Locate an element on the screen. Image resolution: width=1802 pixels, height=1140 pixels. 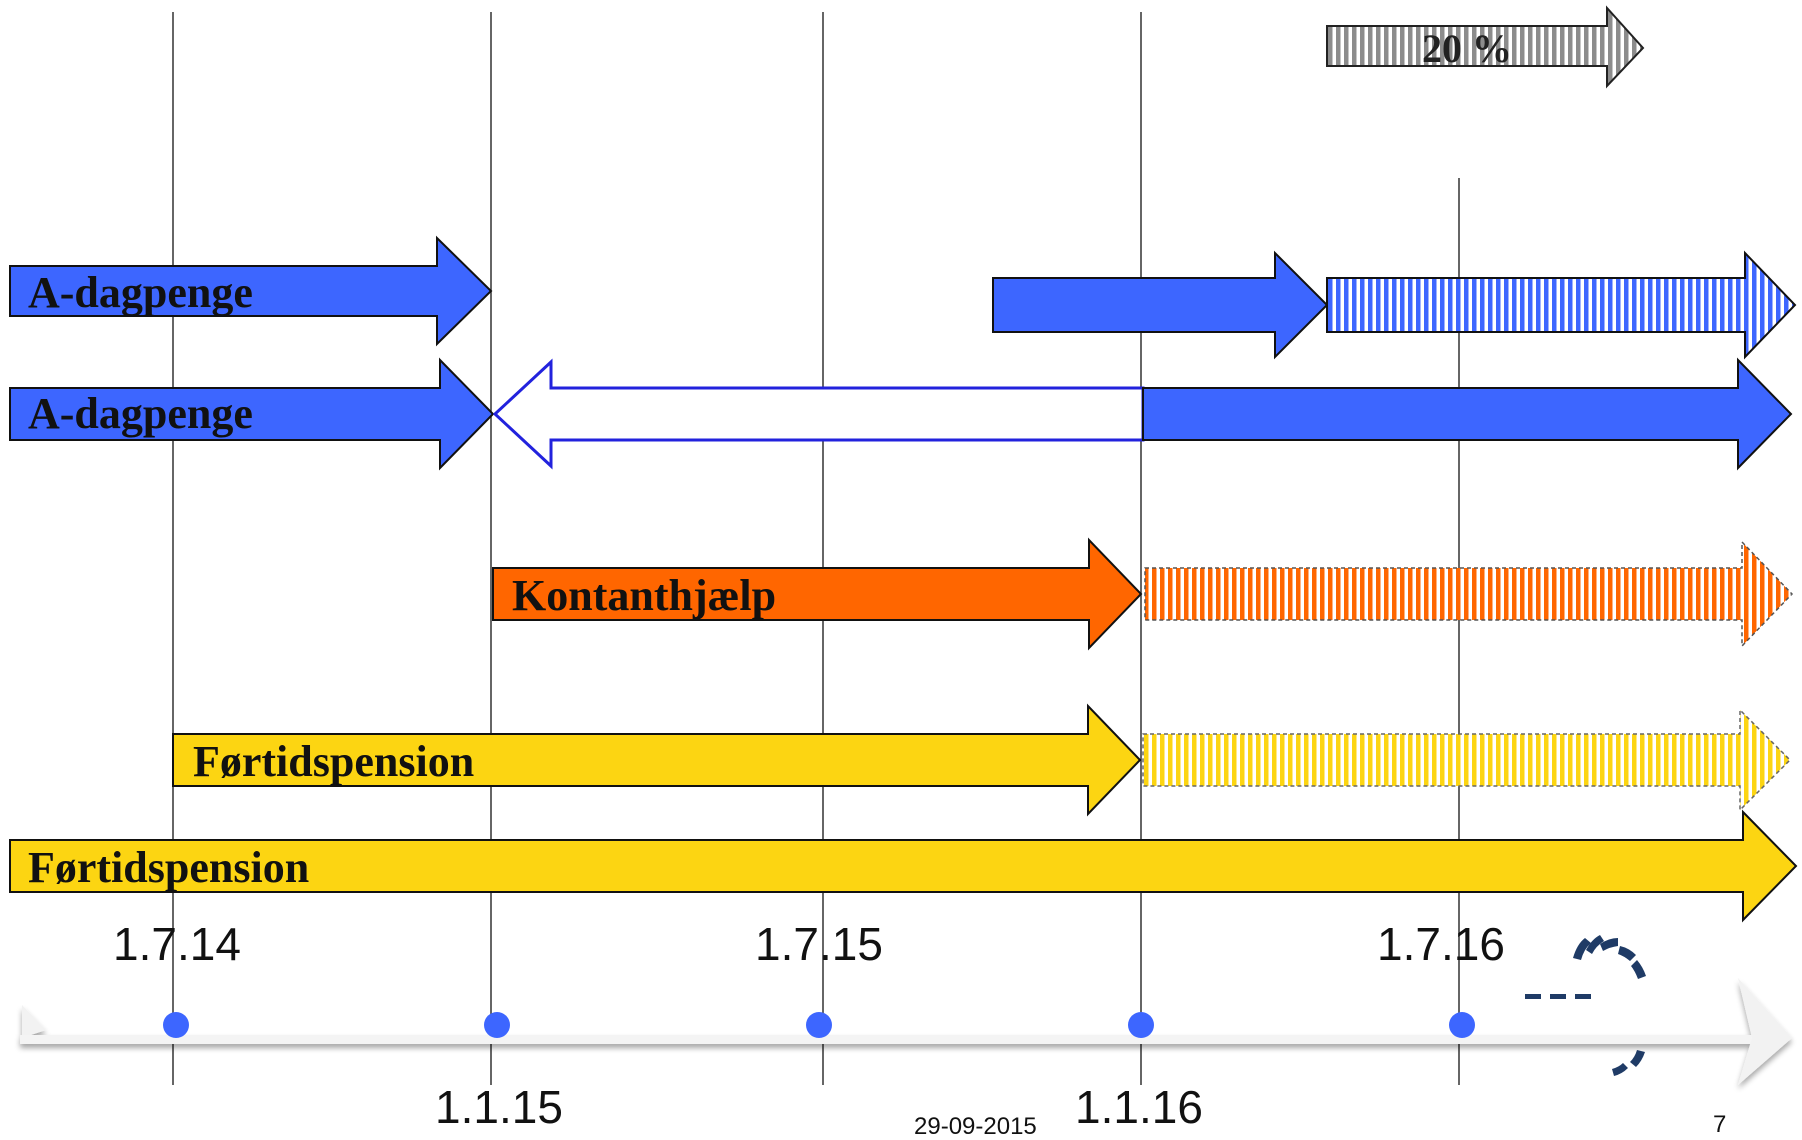
timeline-axis is located at coordinates (906, 1031).